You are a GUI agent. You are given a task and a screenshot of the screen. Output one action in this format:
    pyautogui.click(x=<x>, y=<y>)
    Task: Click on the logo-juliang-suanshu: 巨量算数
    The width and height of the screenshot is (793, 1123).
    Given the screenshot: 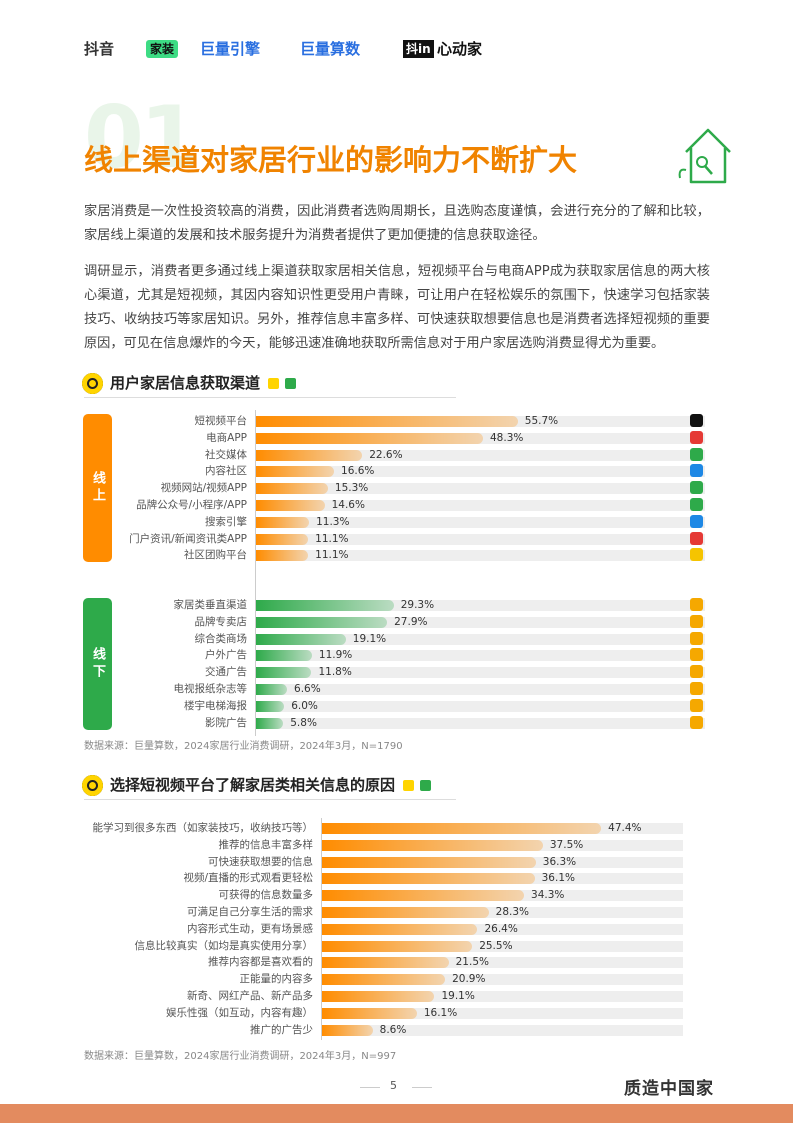 What is the action you would take?
    pyautogui.click(x=330, y=49)
    